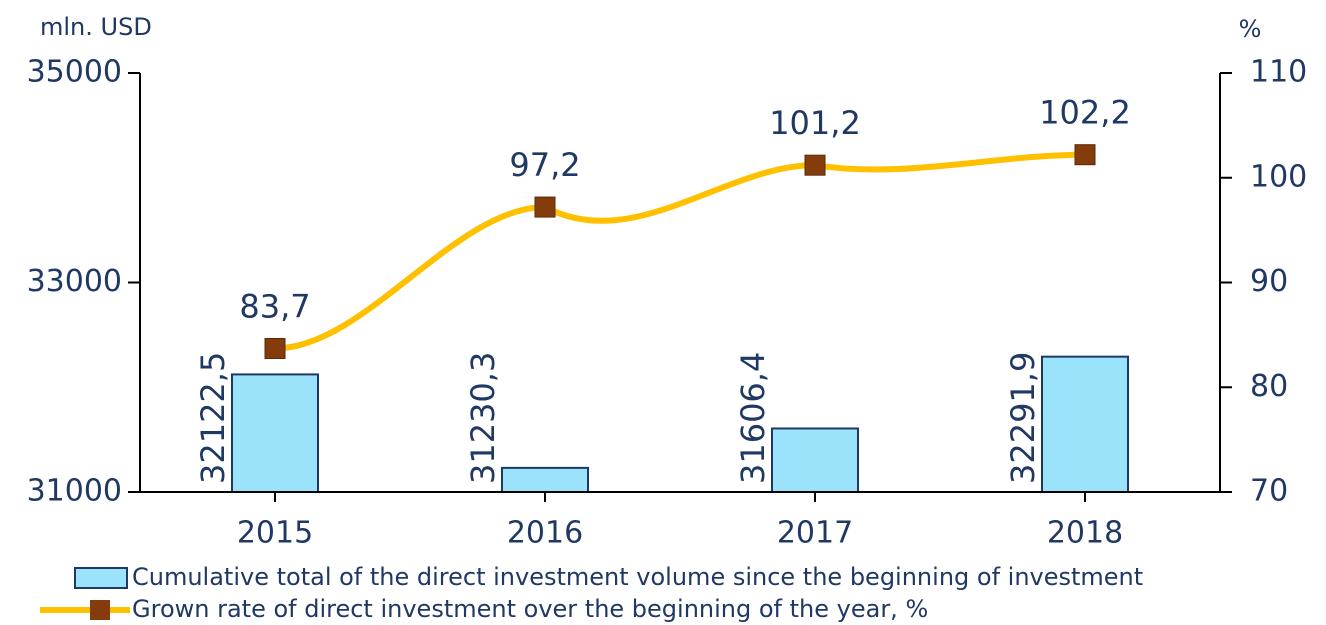 The image size is (1326, 625). What do you see at coordinates (1269, 491) in the screenshot?
I see `y2-tick-label: 70` at bounding box center [1269, 491].